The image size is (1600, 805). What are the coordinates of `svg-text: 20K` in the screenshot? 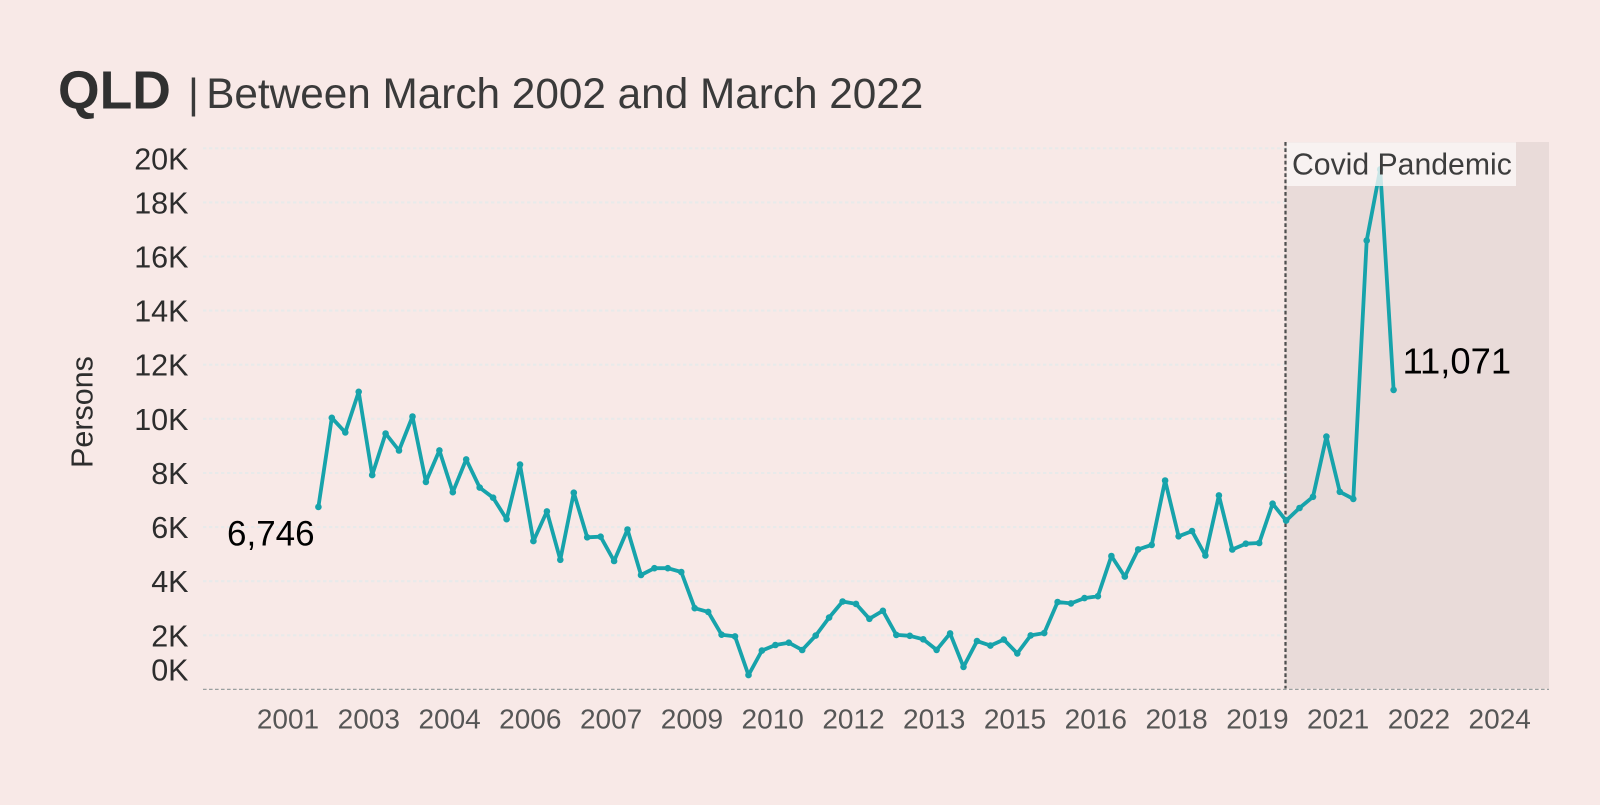 It's located at (161, 160).